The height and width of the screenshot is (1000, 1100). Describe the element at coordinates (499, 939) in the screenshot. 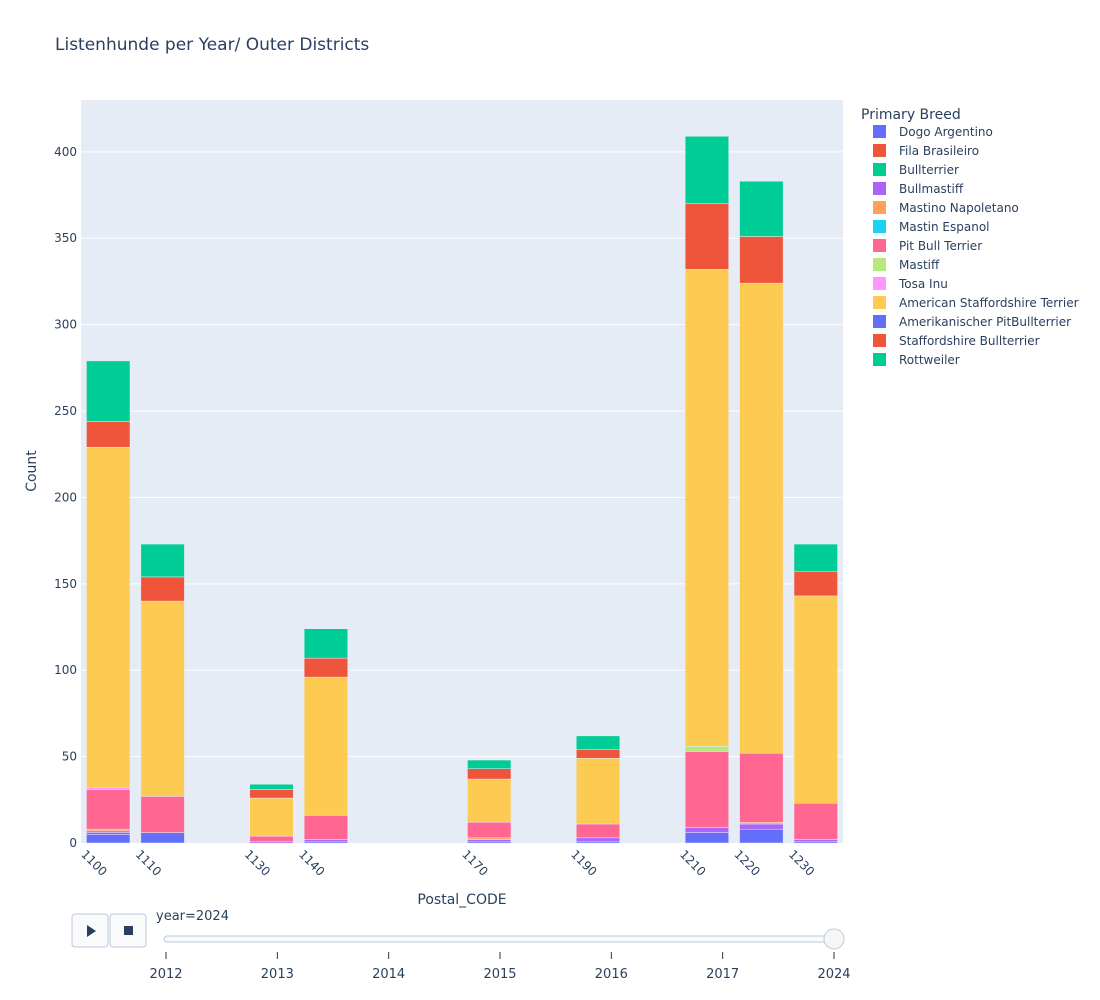

I see `slider-rail` at that location.